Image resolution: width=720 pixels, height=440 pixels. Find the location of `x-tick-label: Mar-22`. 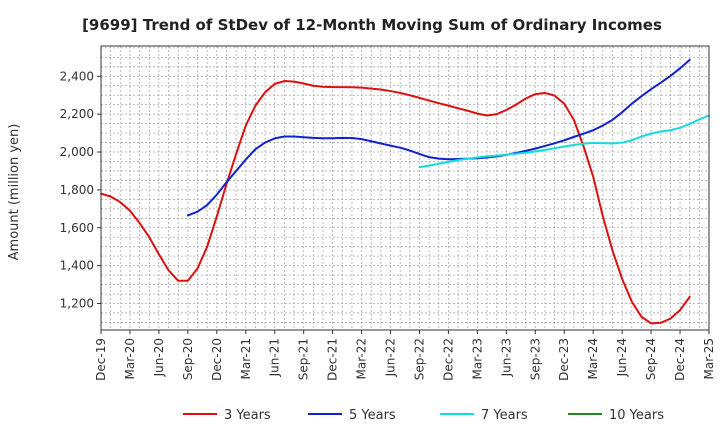

x-tick-label: Mar-22 is located at coordinates (362, 358).